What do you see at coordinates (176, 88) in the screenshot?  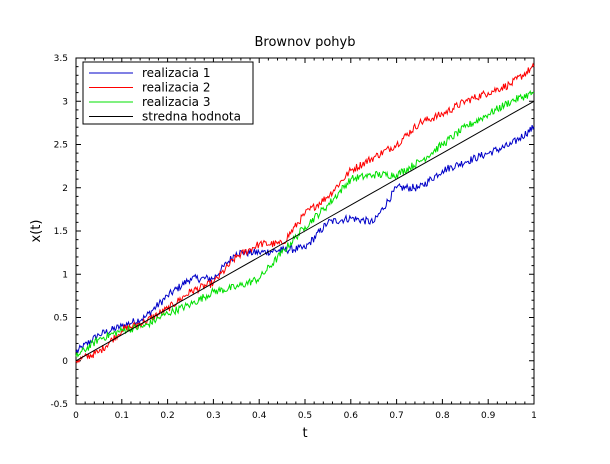 I see `legend-label-2: realizacia 2` at bounding box center [176, 88].